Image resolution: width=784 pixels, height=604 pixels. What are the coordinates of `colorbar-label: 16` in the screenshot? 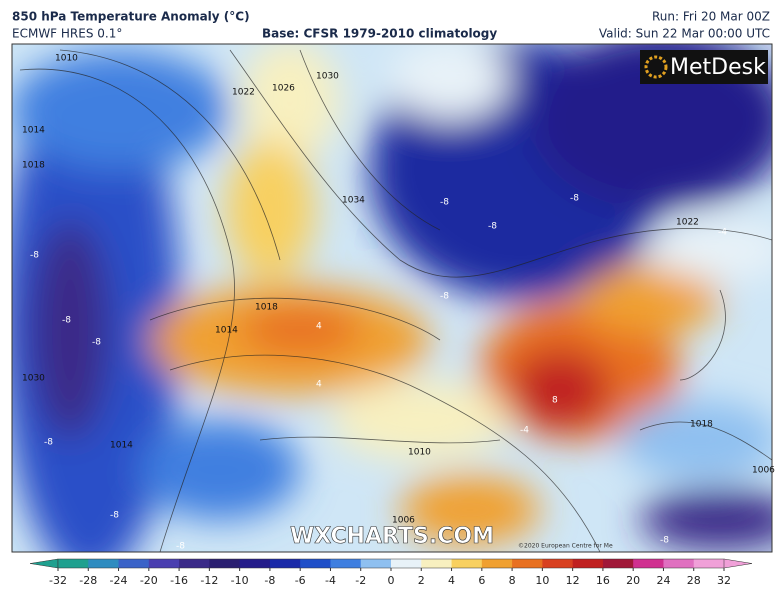 It's located at (603, 580).